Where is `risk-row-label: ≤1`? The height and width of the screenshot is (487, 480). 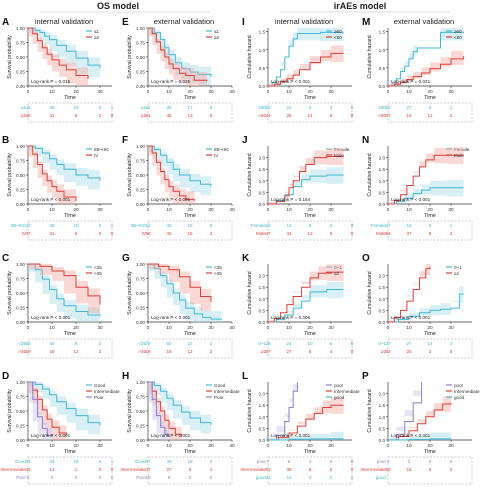 risk-row-label: ≤1 is located at coordinates (144, 107).